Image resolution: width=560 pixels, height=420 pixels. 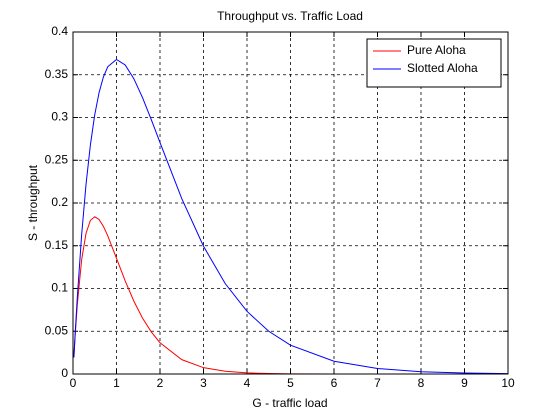 What do you see at coordinates (57, 74) in the screenshot?
I see `y-tick-label: 0.35` at bounding box center [57, 74].